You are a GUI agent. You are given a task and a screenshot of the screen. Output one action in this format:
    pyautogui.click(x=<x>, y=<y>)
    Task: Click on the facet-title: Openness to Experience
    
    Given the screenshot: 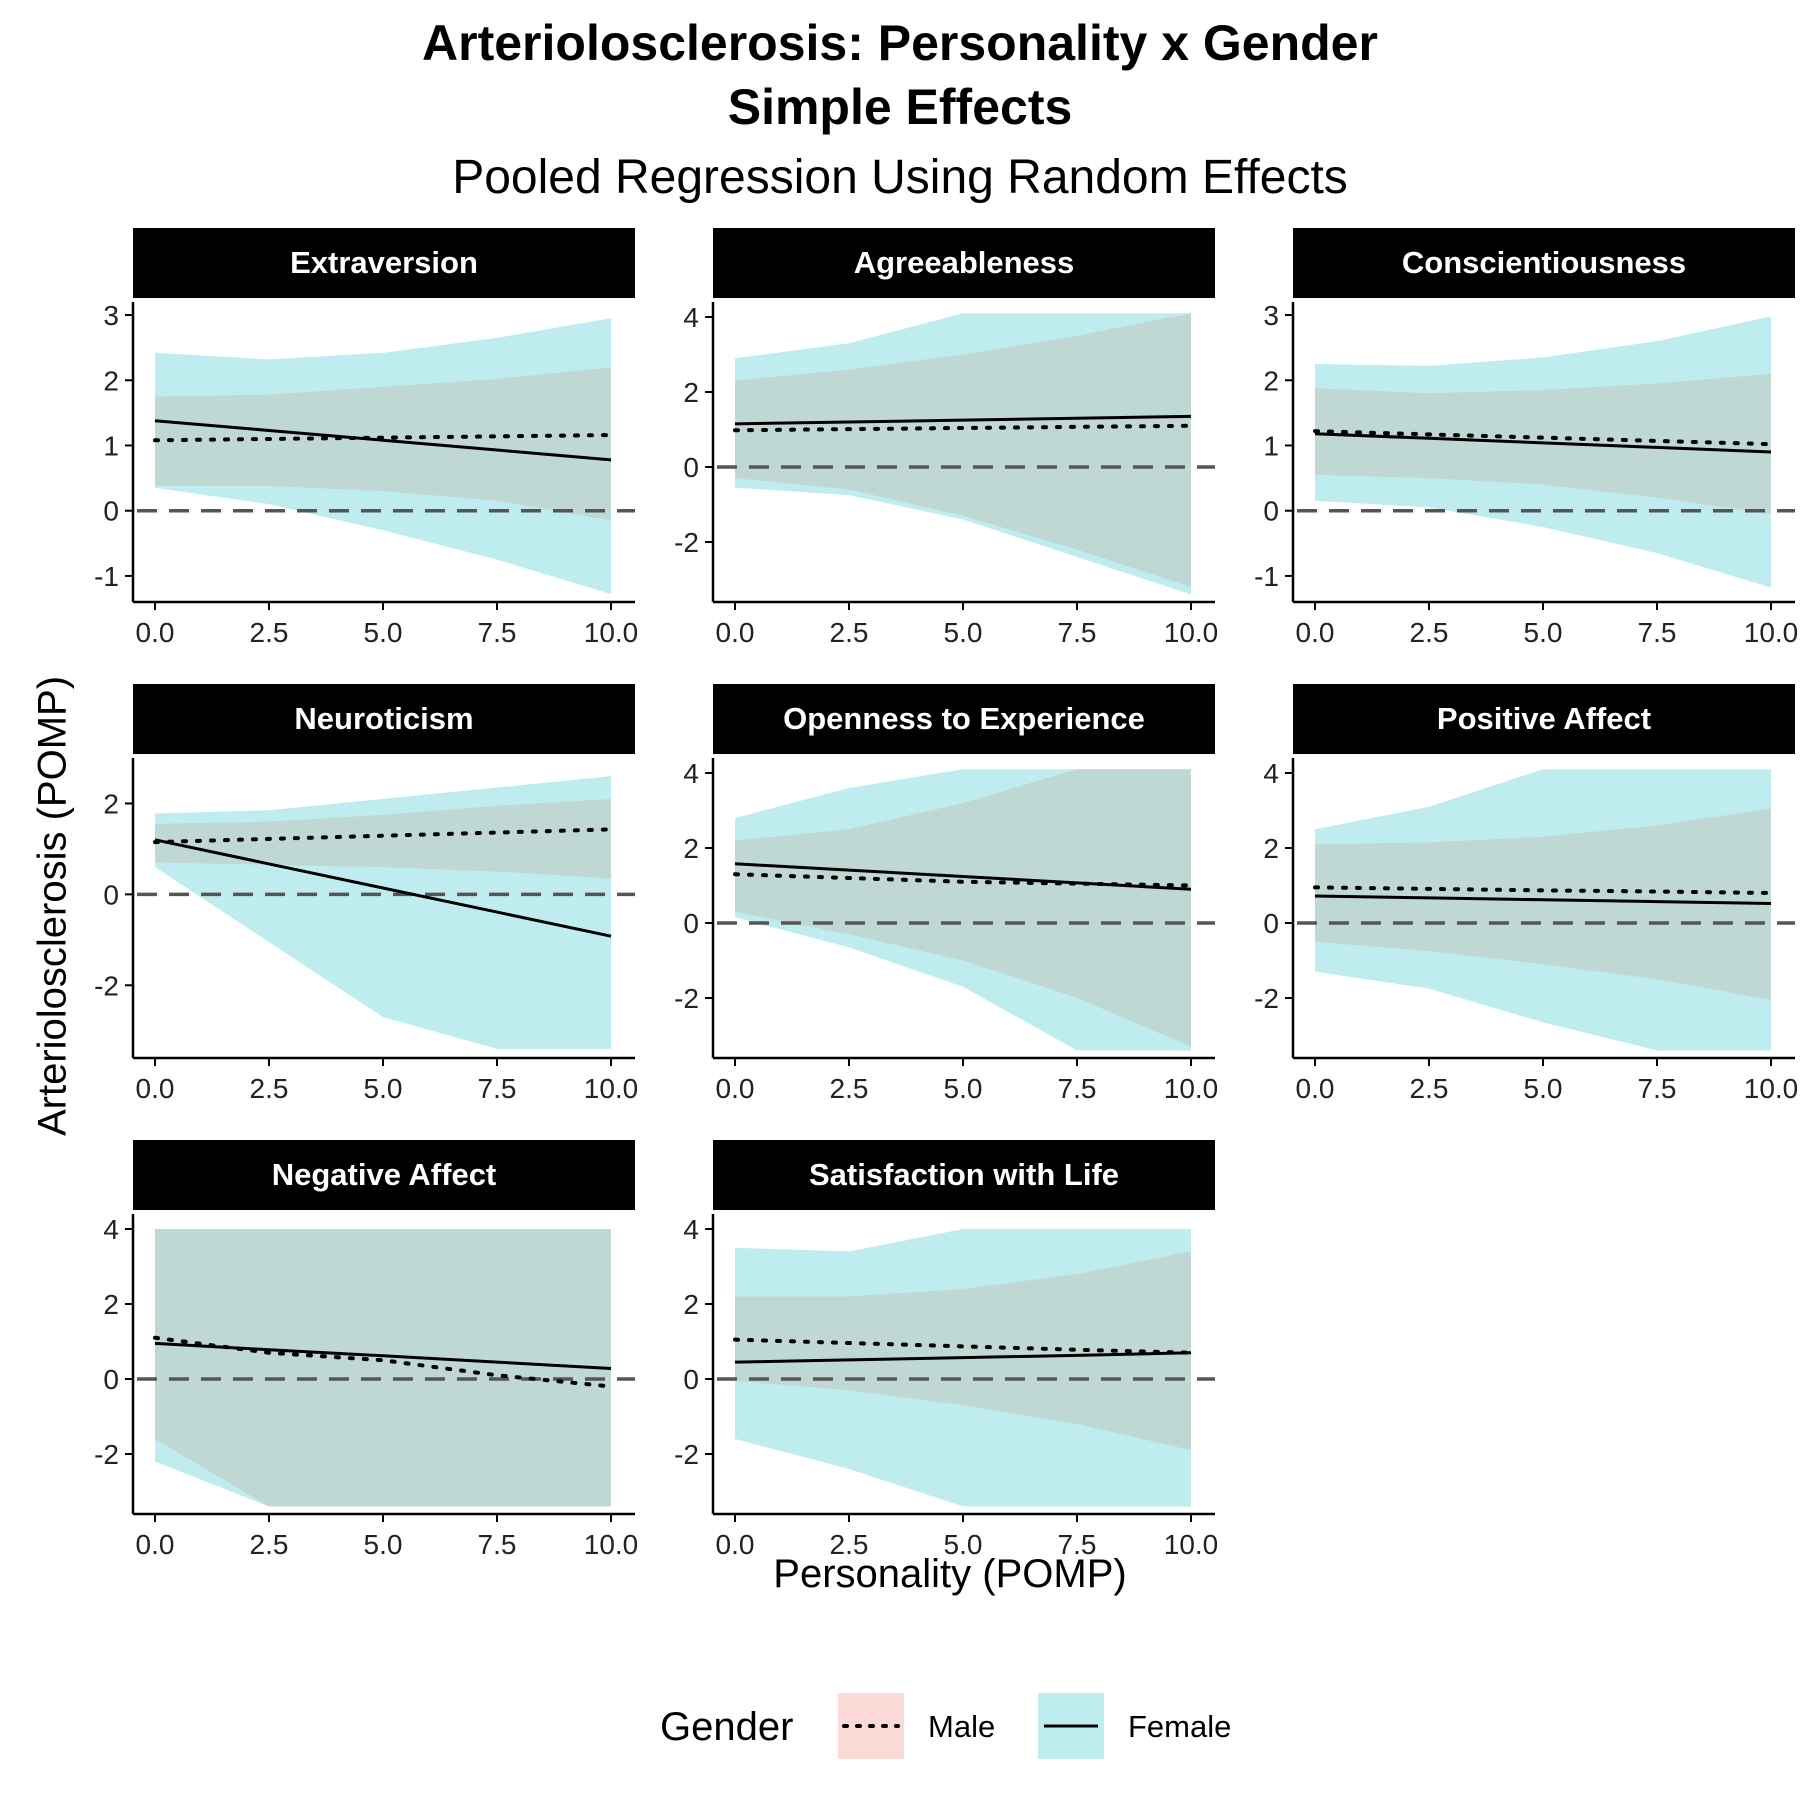 What is the action you would take?
    pyautogui.click(x=964, y=718)
    